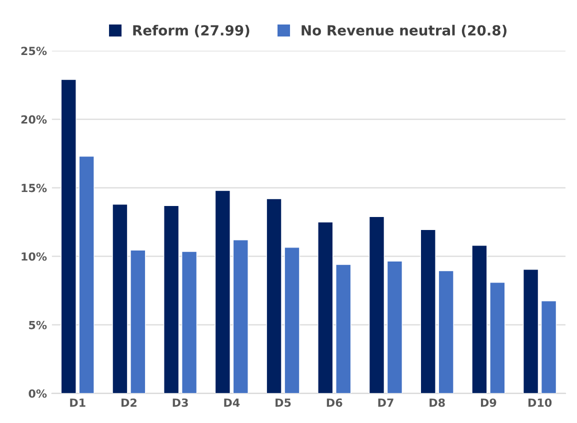  What do you see at coordinates (37, 393) in the screenshot?
I see `y-tick-label: 0%` at bounding box center [37, 393].